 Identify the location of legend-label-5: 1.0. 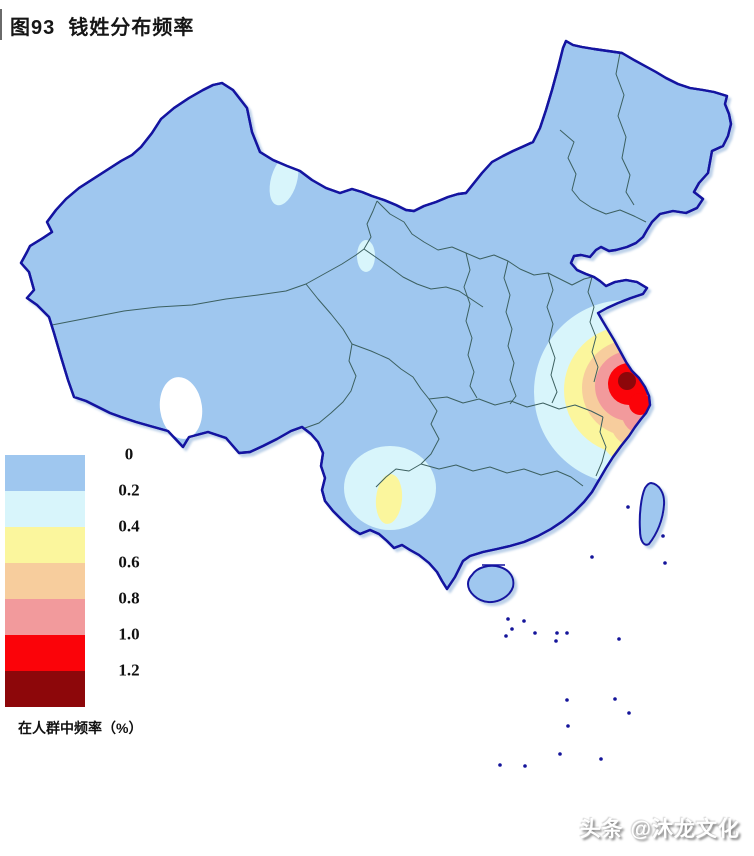
(129, 634).